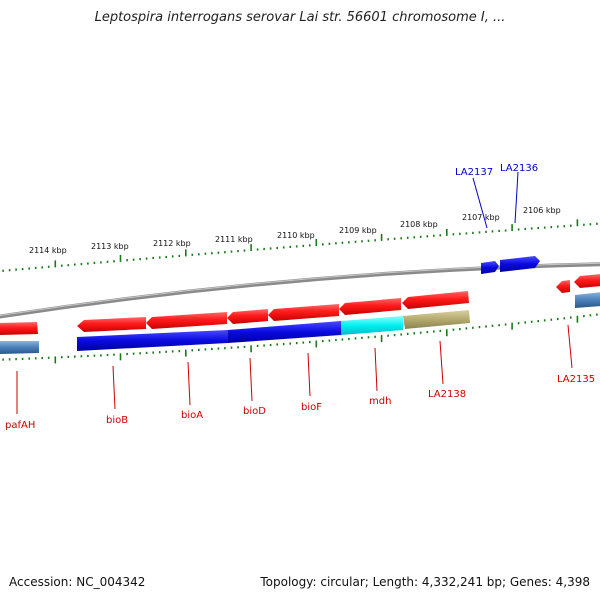  What do you see at coordinates (300, 245) in the screenshot?
I see `upper-scale-ticks` at bounding box center [300, 245].